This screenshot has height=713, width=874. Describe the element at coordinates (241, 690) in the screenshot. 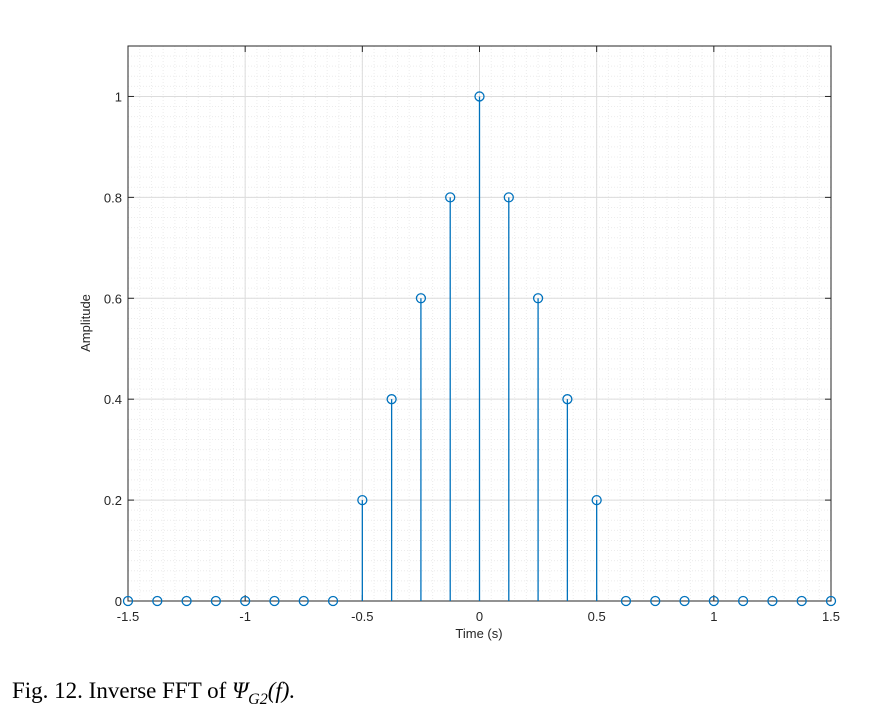

I see `caption-symbol: Ψ` at that location.